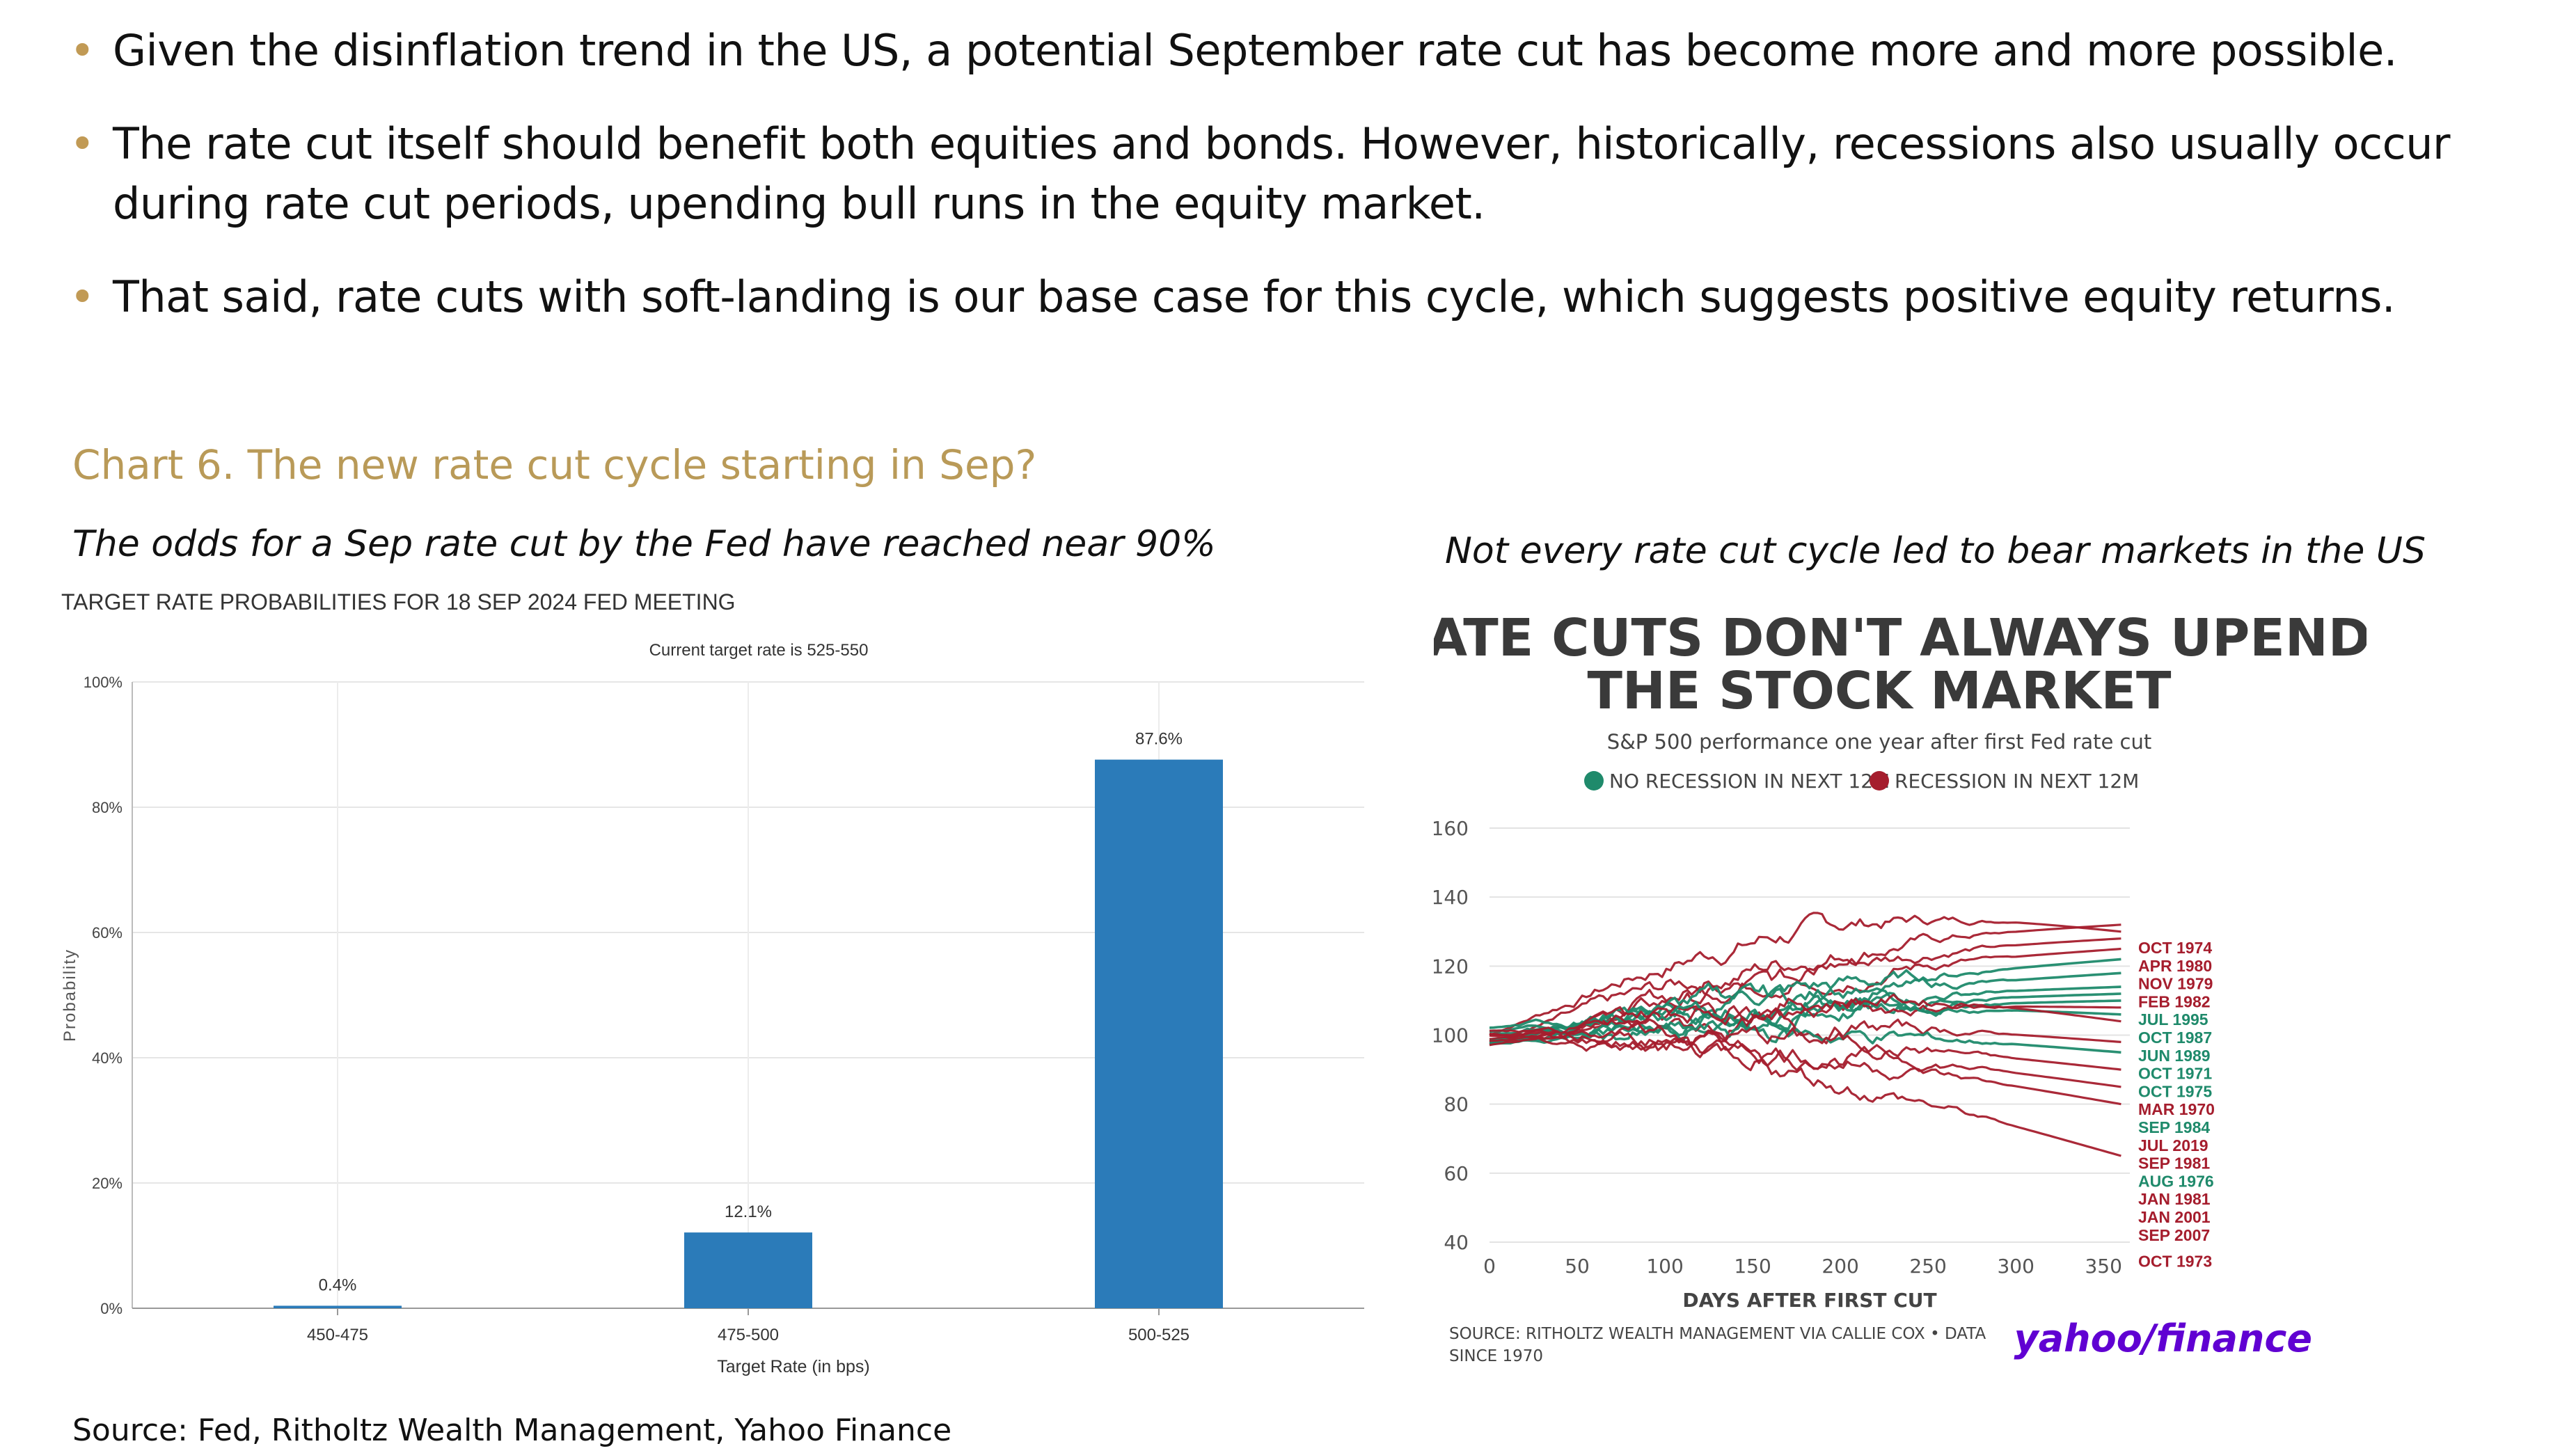 This screenshot has width=2576, height=1453. What do you see at coordinates (1489, 1266) in the screenshot?
I see `line-x-tick-label: 0` at bounding box center [1489, 1266].